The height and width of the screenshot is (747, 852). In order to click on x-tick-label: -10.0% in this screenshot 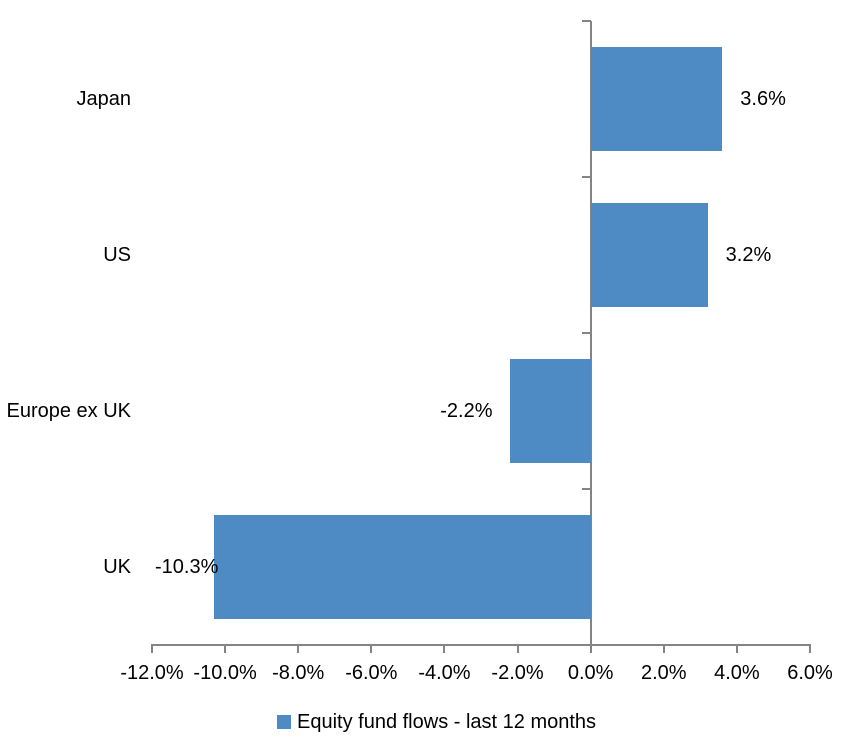, I will do `click(225, 673)`.